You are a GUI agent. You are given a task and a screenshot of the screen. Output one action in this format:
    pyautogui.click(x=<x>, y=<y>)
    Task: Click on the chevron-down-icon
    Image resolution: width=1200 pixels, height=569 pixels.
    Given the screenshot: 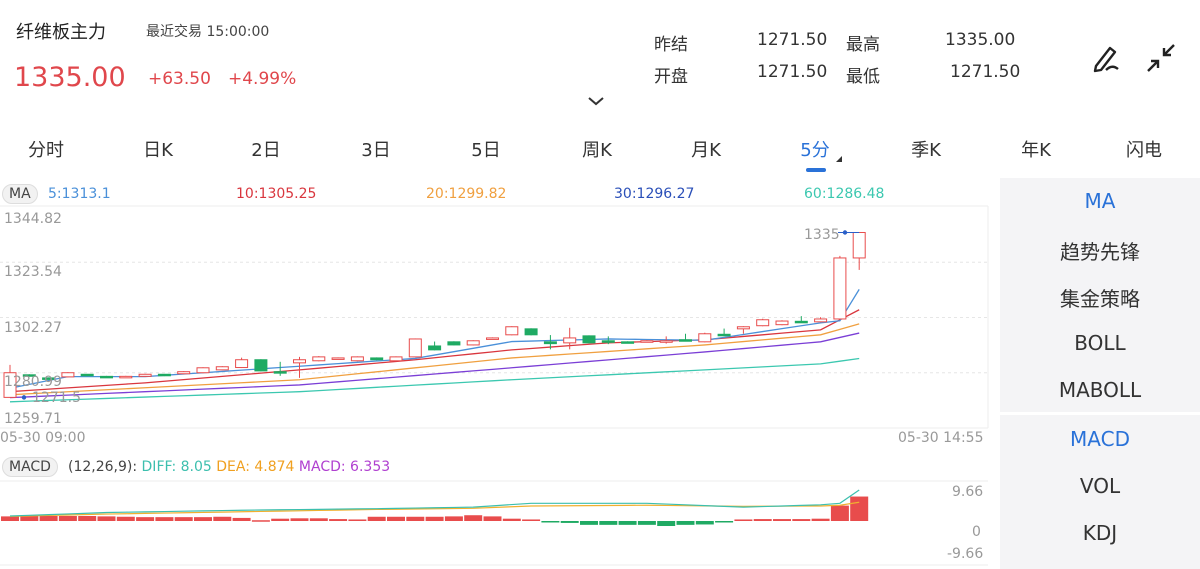 What is the action you would take?
    pyautogui.click(x=596, y=101)
    